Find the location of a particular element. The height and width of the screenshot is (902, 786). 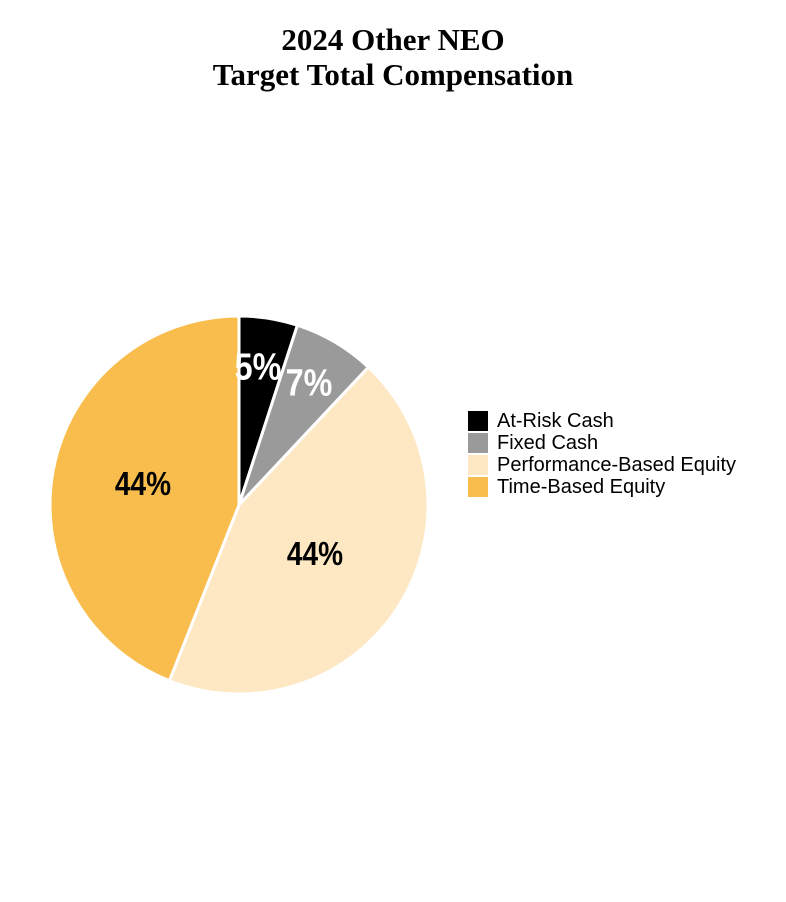

slice-label-performance-based-equity: 44% is located at coordinates (315, 553).